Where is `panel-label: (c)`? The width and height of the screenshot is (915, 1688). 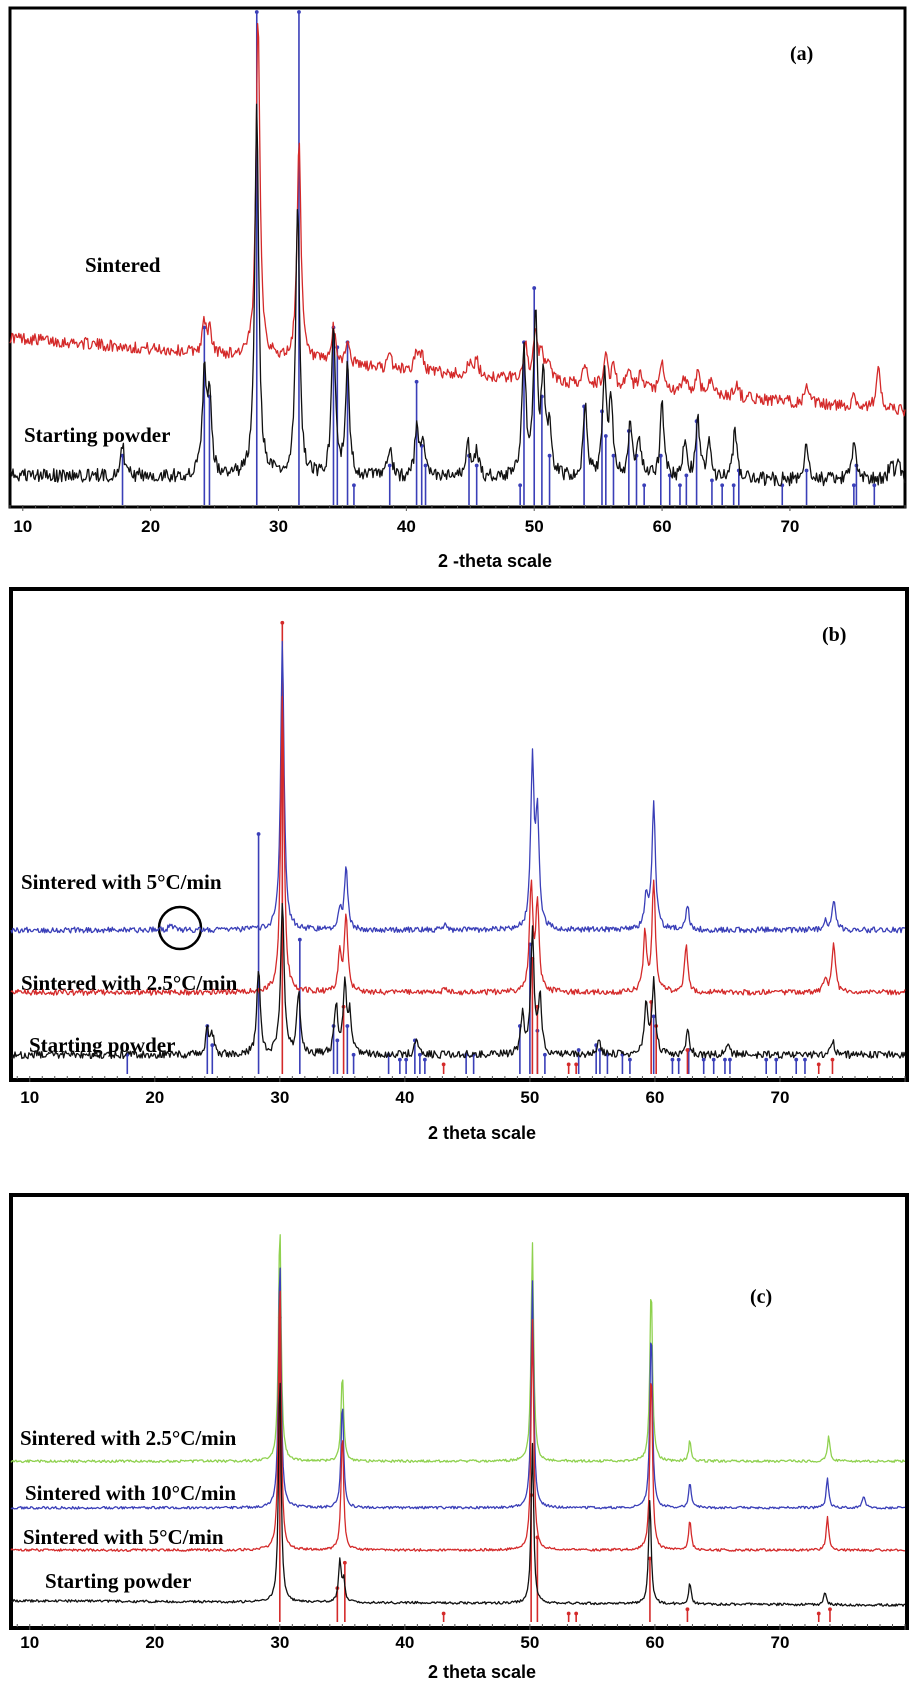
panel-label: (c) is located at coordinates (761, 1297).